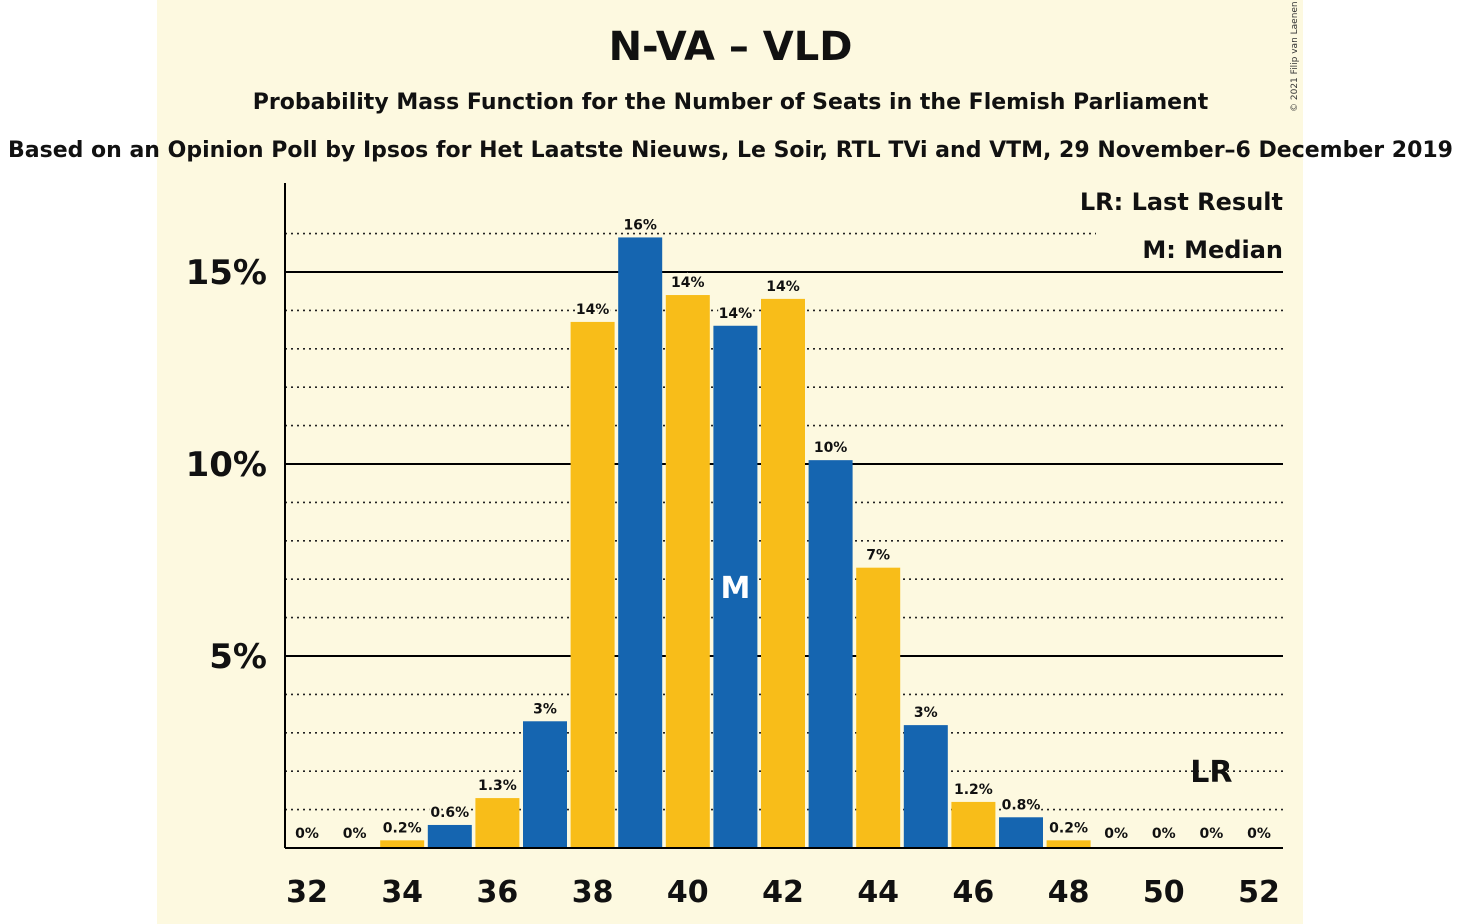 This screenshot has height=924, width=1461. I want to click on x-tick-label: 32, so click(307, 892).